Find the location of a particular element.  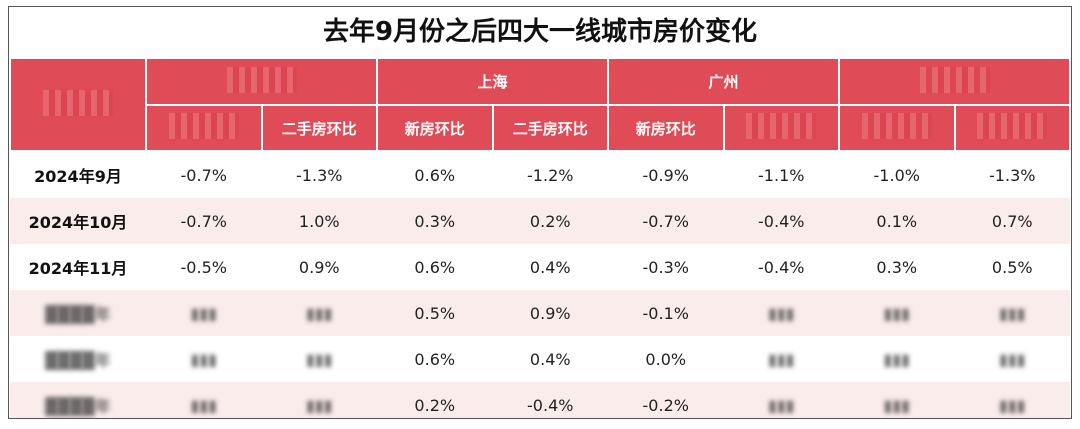

sub-header-3: 新房环比 is located at coordinates (435, 128).